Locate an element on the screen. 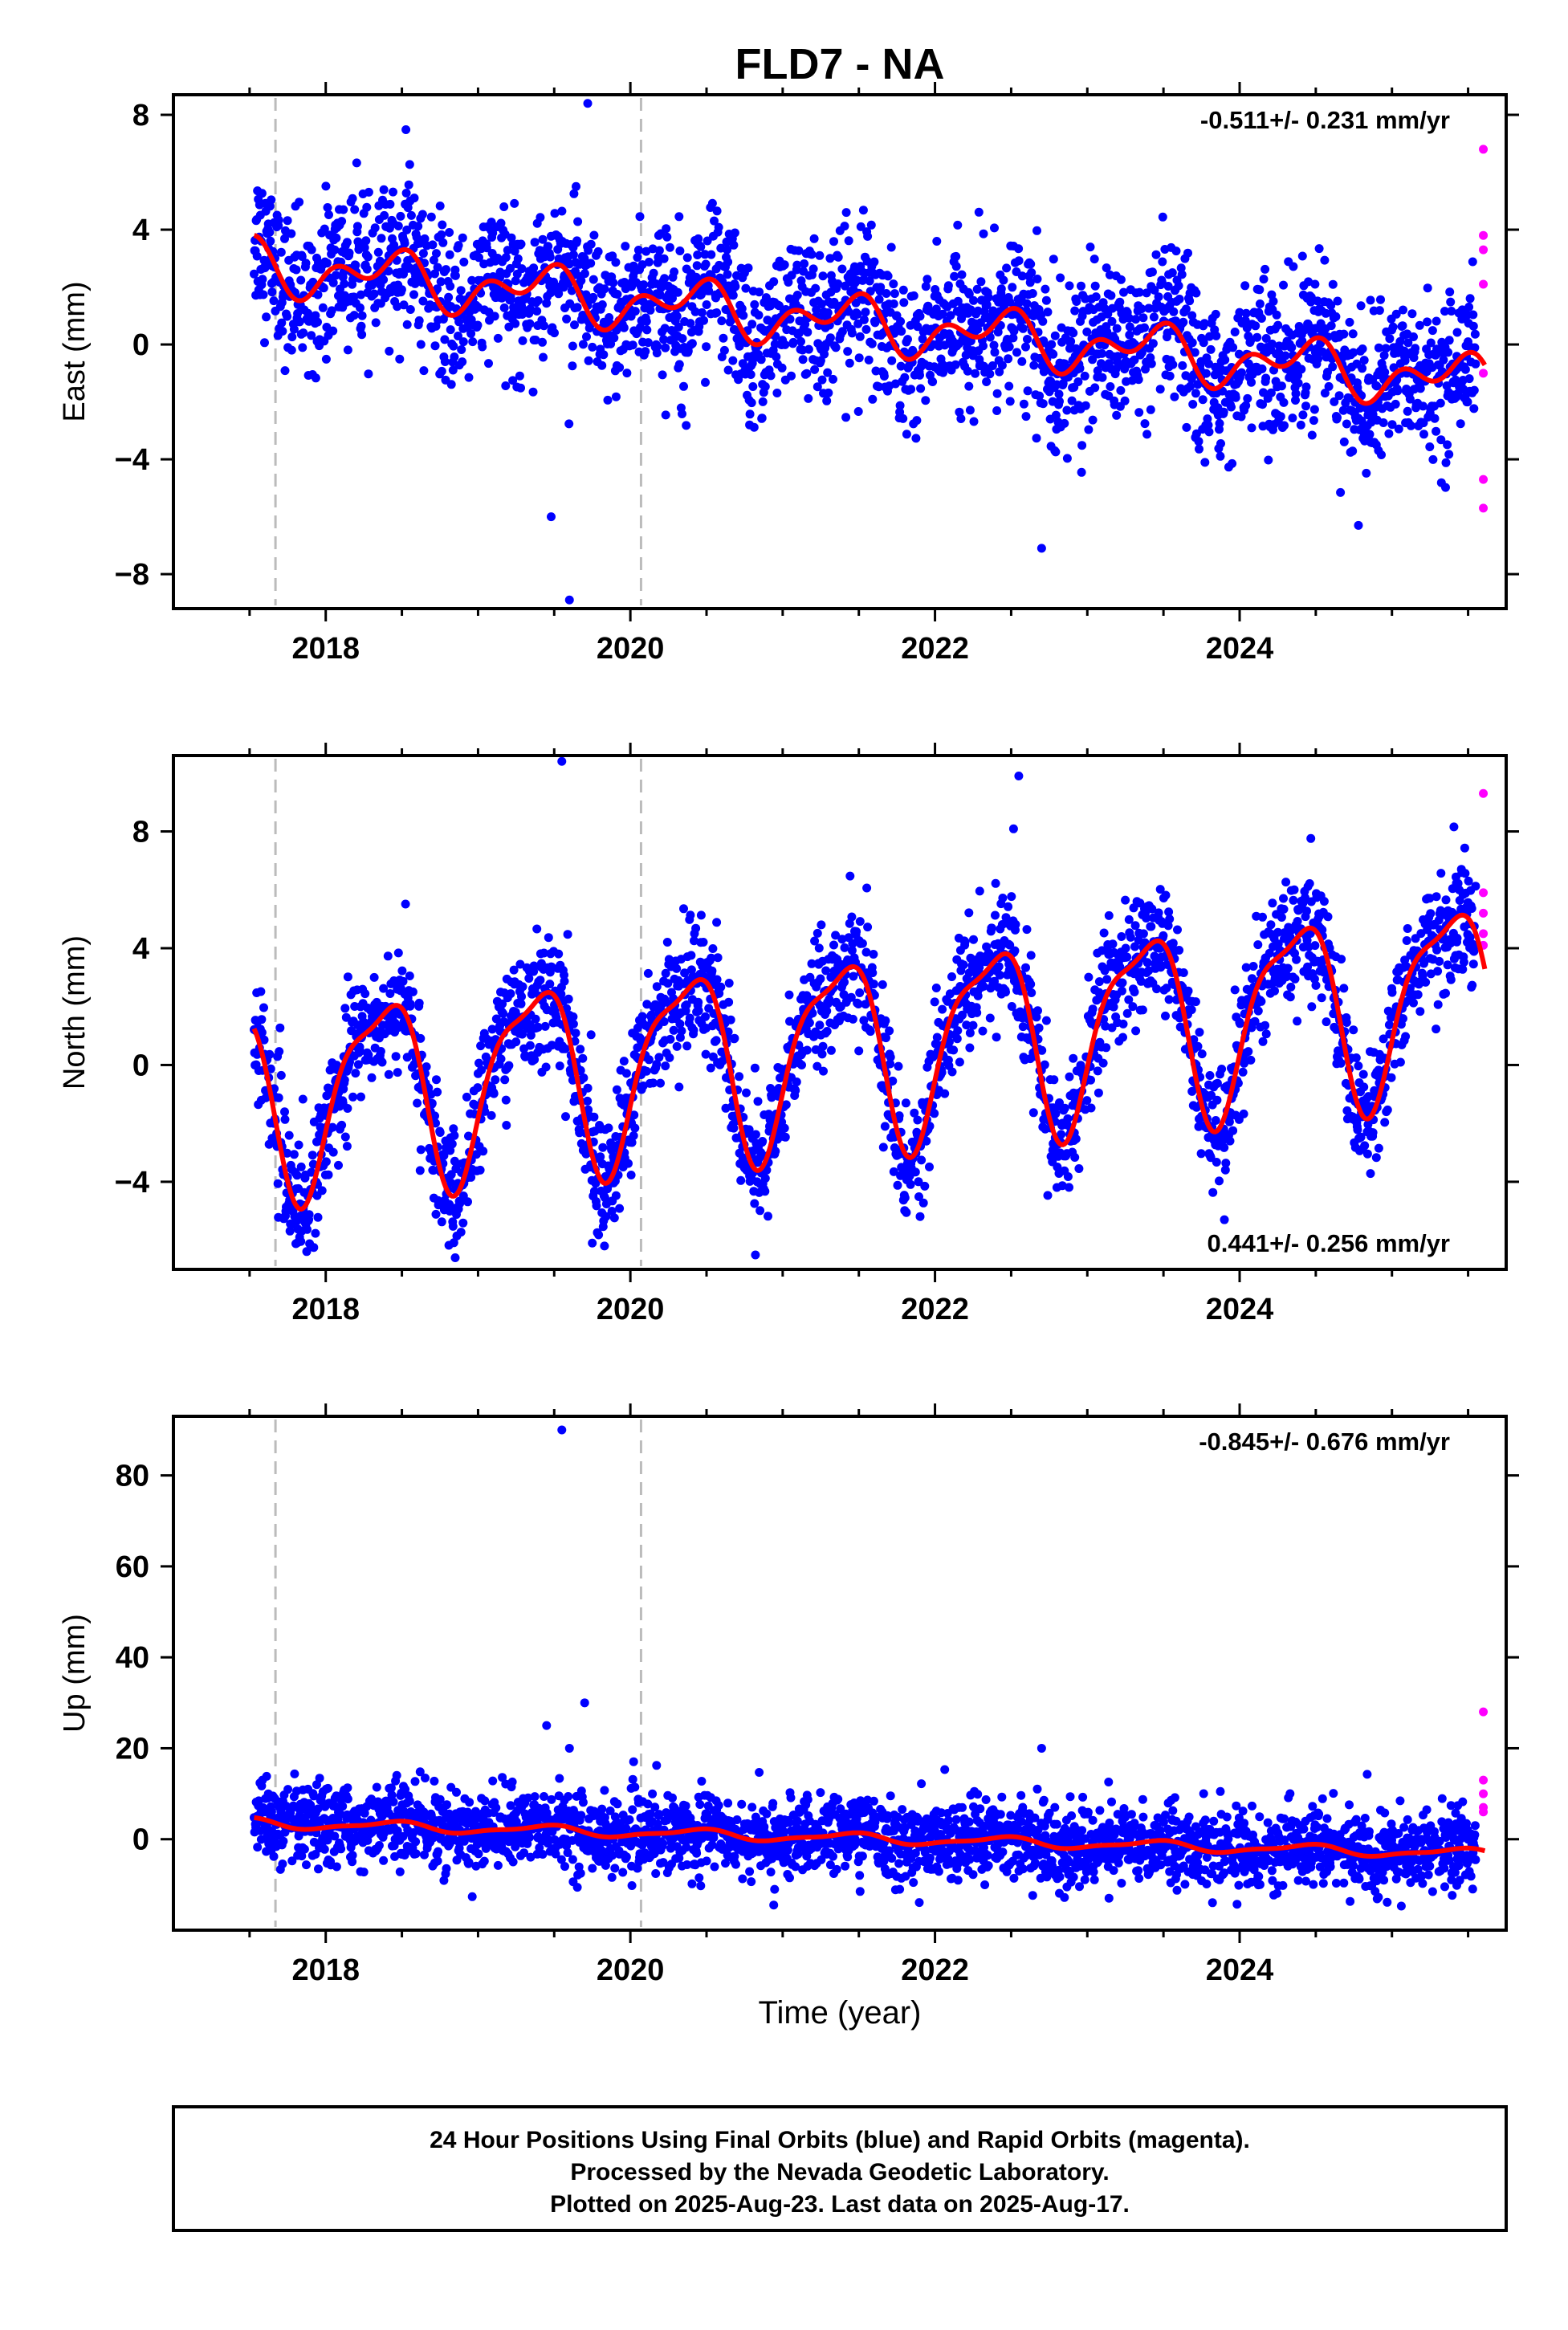 The image size is (1568, 2330). rapid-point is located at coordinates (1484, 508).